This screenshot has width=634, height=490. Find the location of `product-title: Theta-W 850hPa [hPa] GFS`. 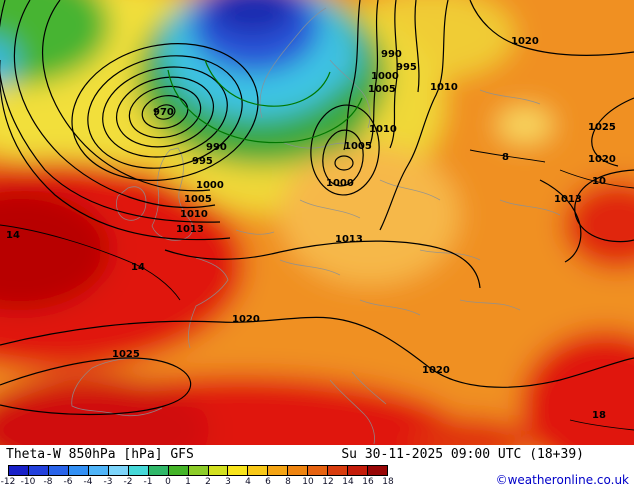

product-title: Theta-W 850hPa [hPa] GFS is located at coordinates (100, 454).